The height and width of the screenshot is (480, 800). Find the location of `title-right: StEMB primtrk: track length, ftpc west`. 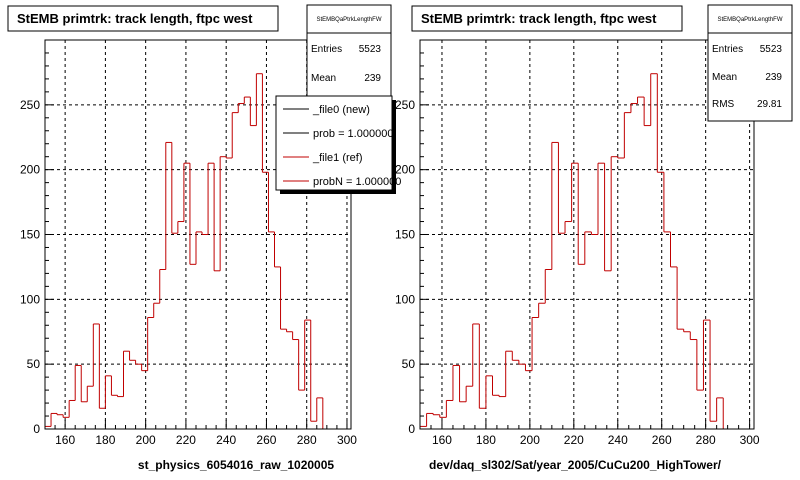

title-right: StEMB primtrk: track length, ftpc west is located at coordinates (539, 18).